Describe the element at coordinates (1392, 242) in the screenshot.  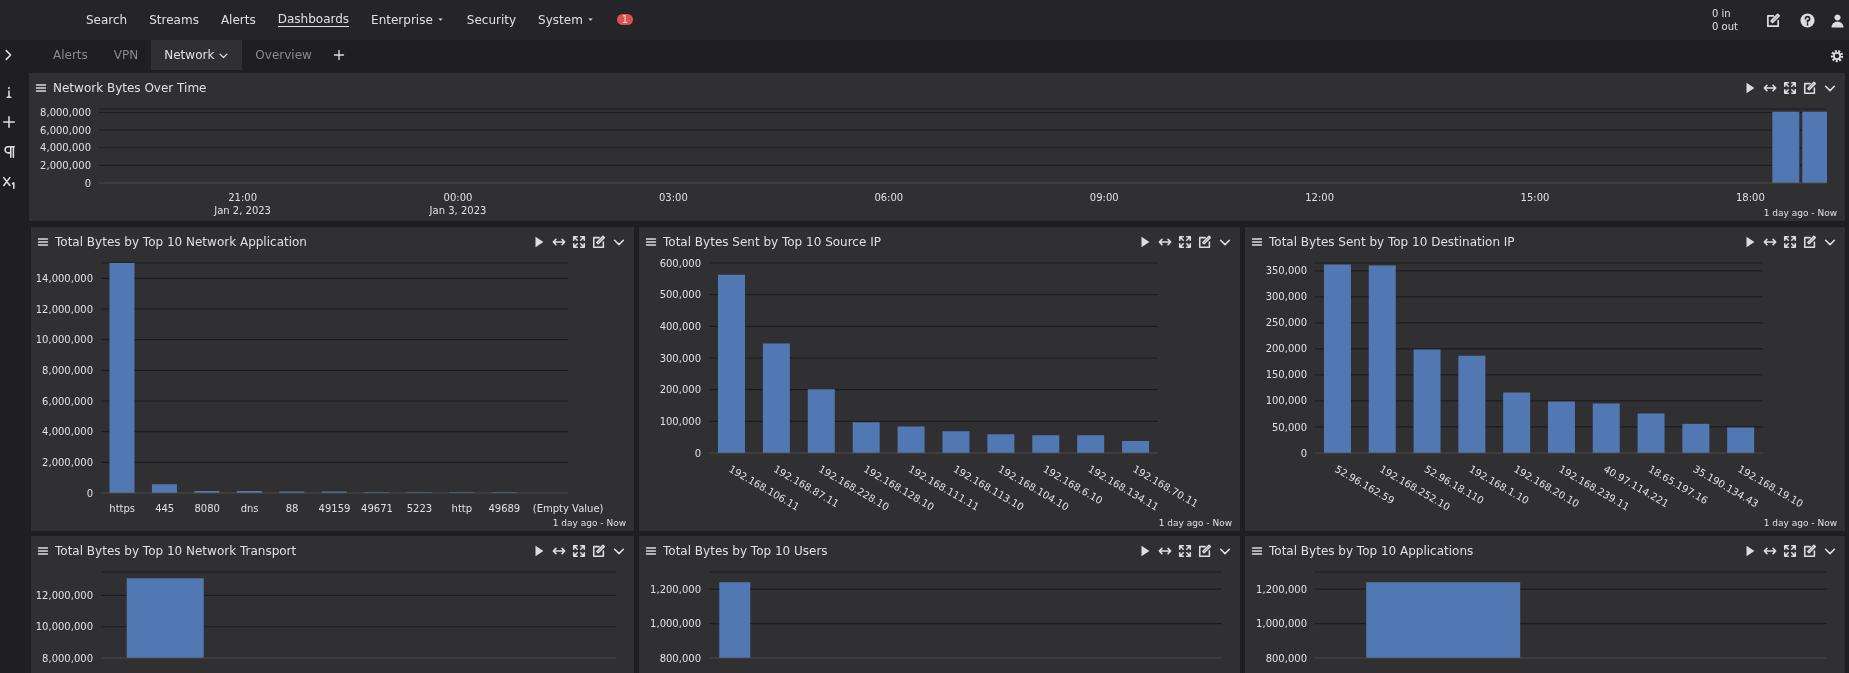
I see `chart-title: Total Bytes Sent by Top 10 Destination IP` at that location.